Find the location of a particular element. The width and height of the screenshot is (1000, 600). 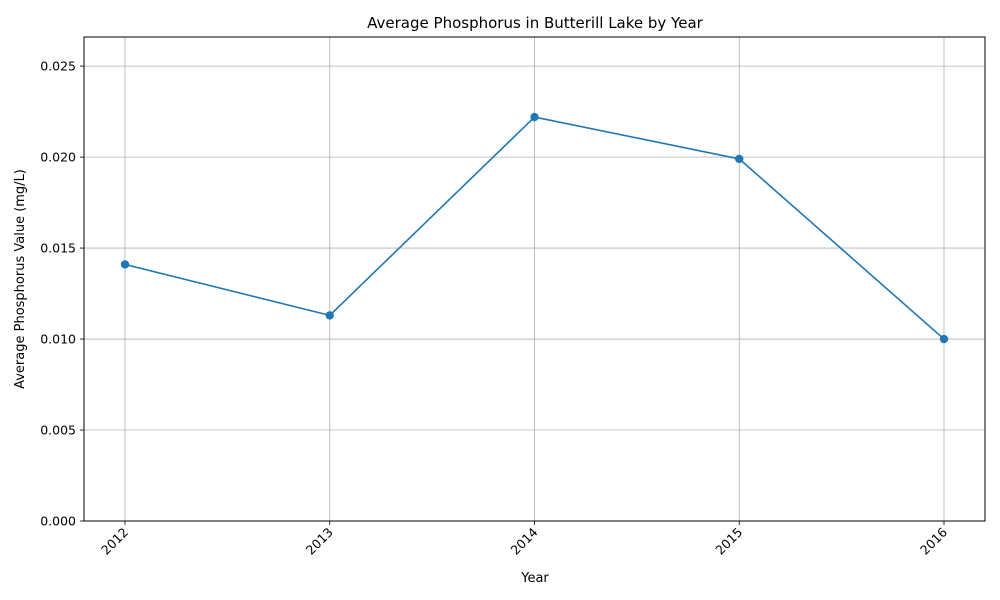

y-tick-label: 0.015 is located at coordinates (58, 248).